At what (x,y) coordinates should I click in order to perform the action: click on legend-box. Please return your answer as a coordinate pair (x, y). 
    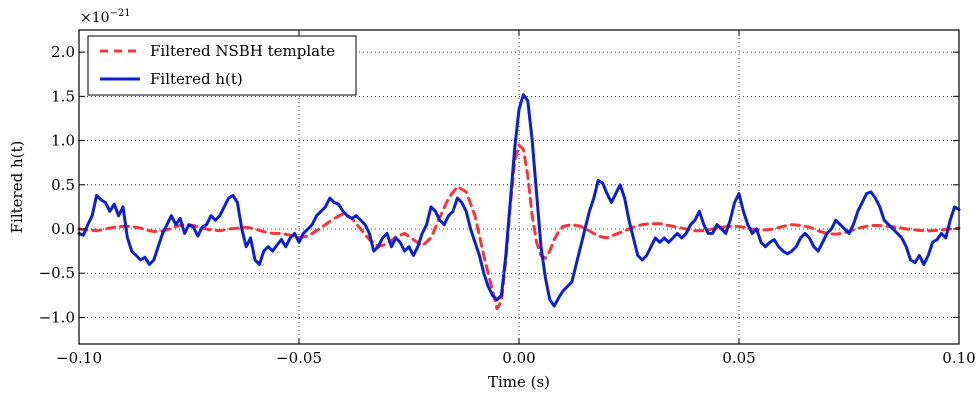
    Looking at the image, I should click on (222, 65).